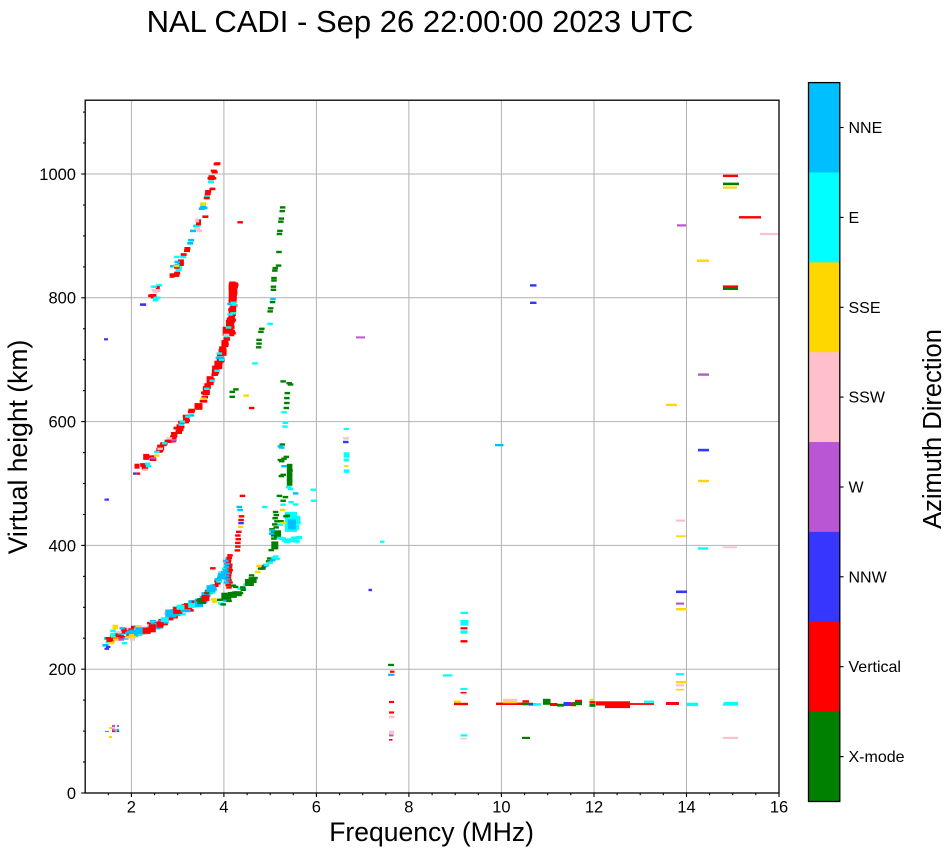  What do you see at coordinates (857, 488) in the screenshot?
I see `svg-text: W` at bounding box center [857, 488].